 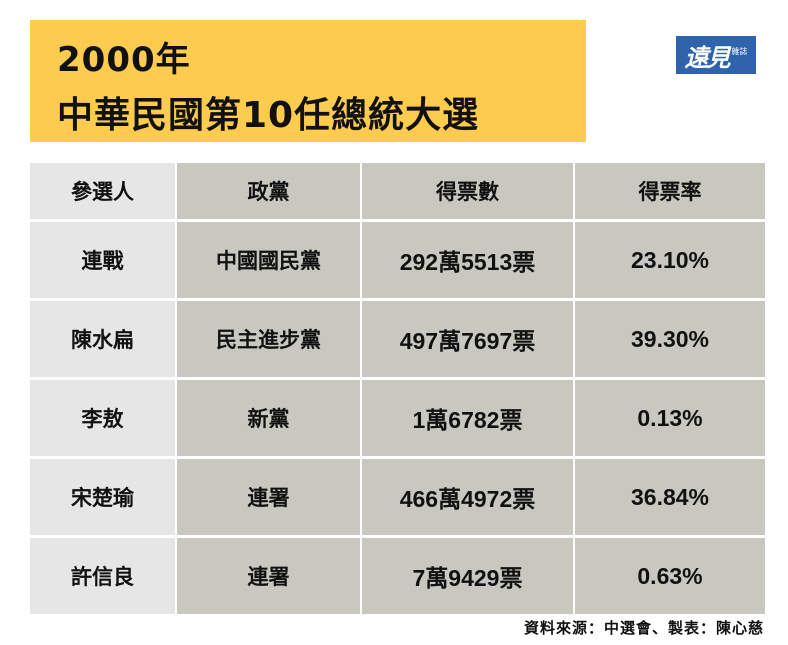 I want to click on votes-cell: 7萬9429票, so click(x=467, y=576).